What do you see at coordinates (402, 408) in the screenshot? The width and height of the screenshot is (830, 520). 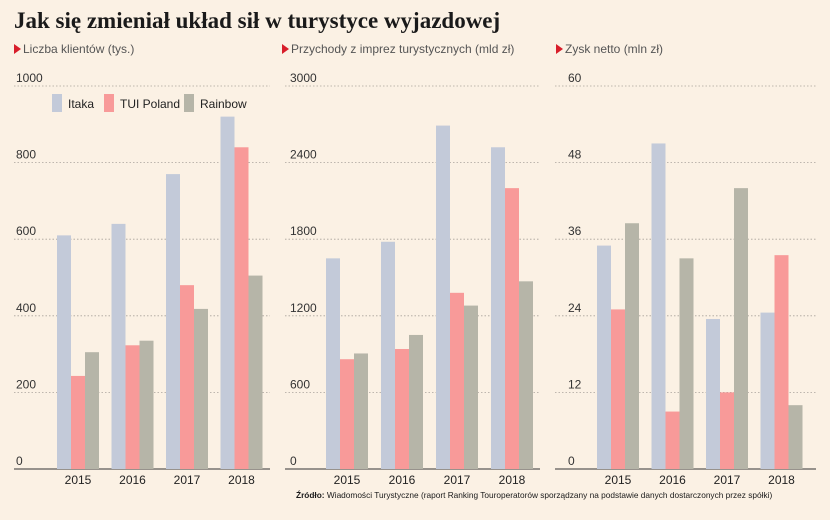 I see `bar-revenue-tui-poland-2016` at bounding box center [402, 408].